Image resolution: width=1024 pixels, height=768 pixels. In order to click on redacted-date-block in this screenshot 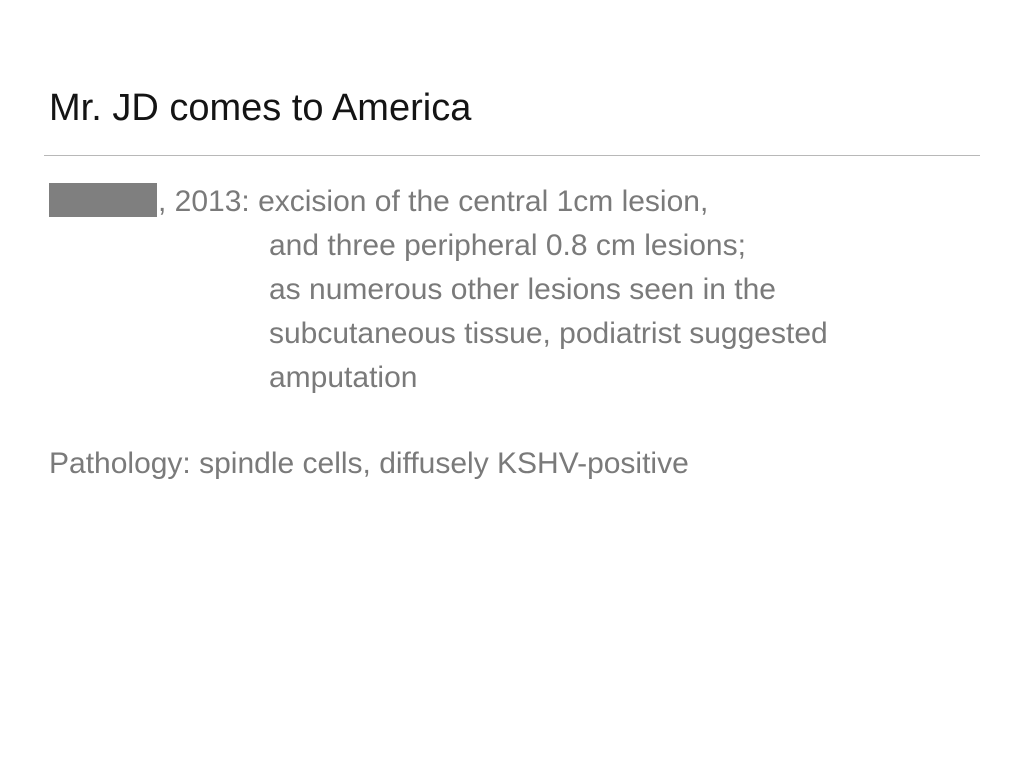, I will do `click(103, 200)`.